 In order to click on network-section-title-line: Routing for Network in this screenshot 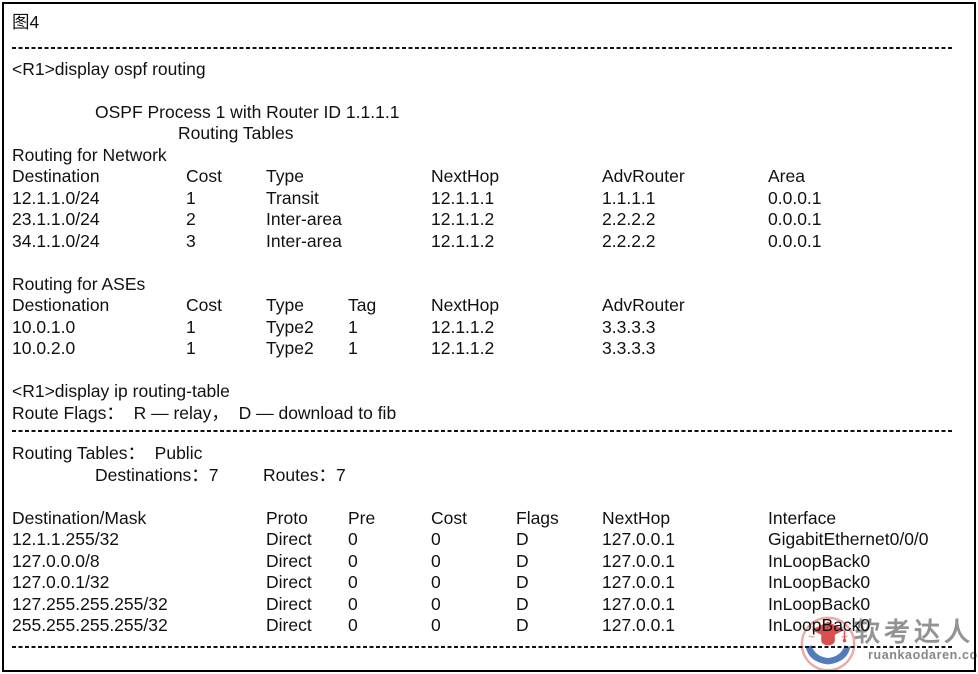, I will do `click(489, 156)`.